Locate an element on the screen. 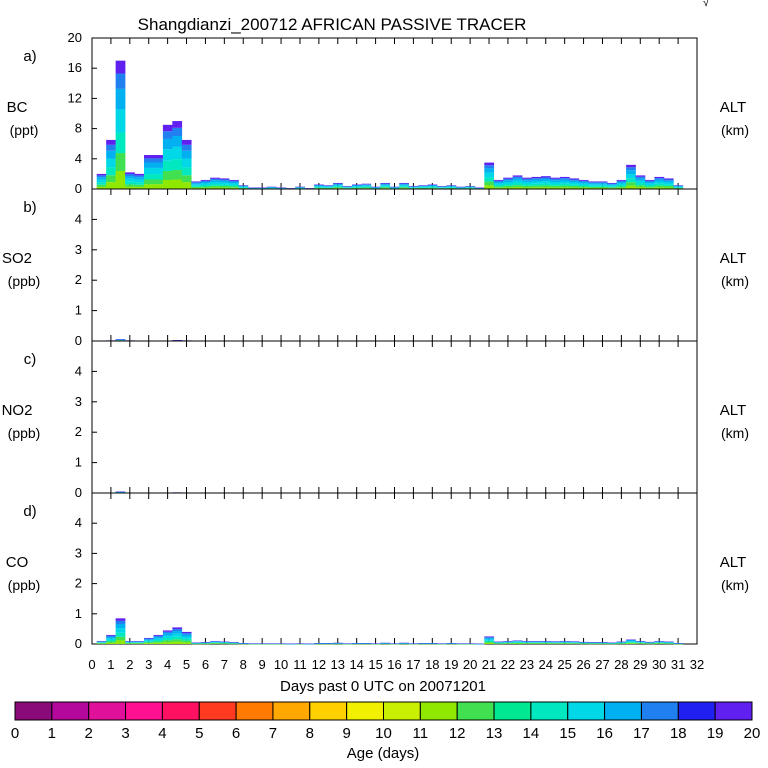  x-tick-label: 27 is located at coordinates (602, 664).